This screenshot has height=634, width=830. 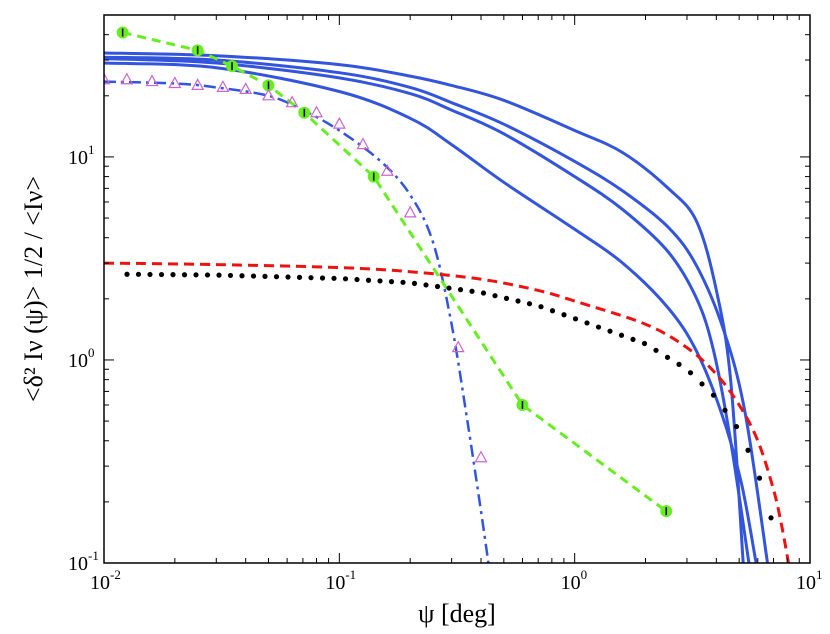 What do you see at coordinates (91, 352) in the screenshot?
I see `y-tick-label-exponent: 0` at bounding box center [91, 352].